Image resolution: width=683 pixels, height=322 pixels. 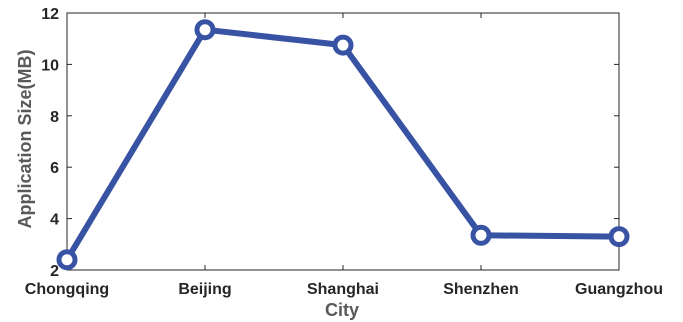 I want to click on y-tick-label: 4, so click(x=54, y=220).